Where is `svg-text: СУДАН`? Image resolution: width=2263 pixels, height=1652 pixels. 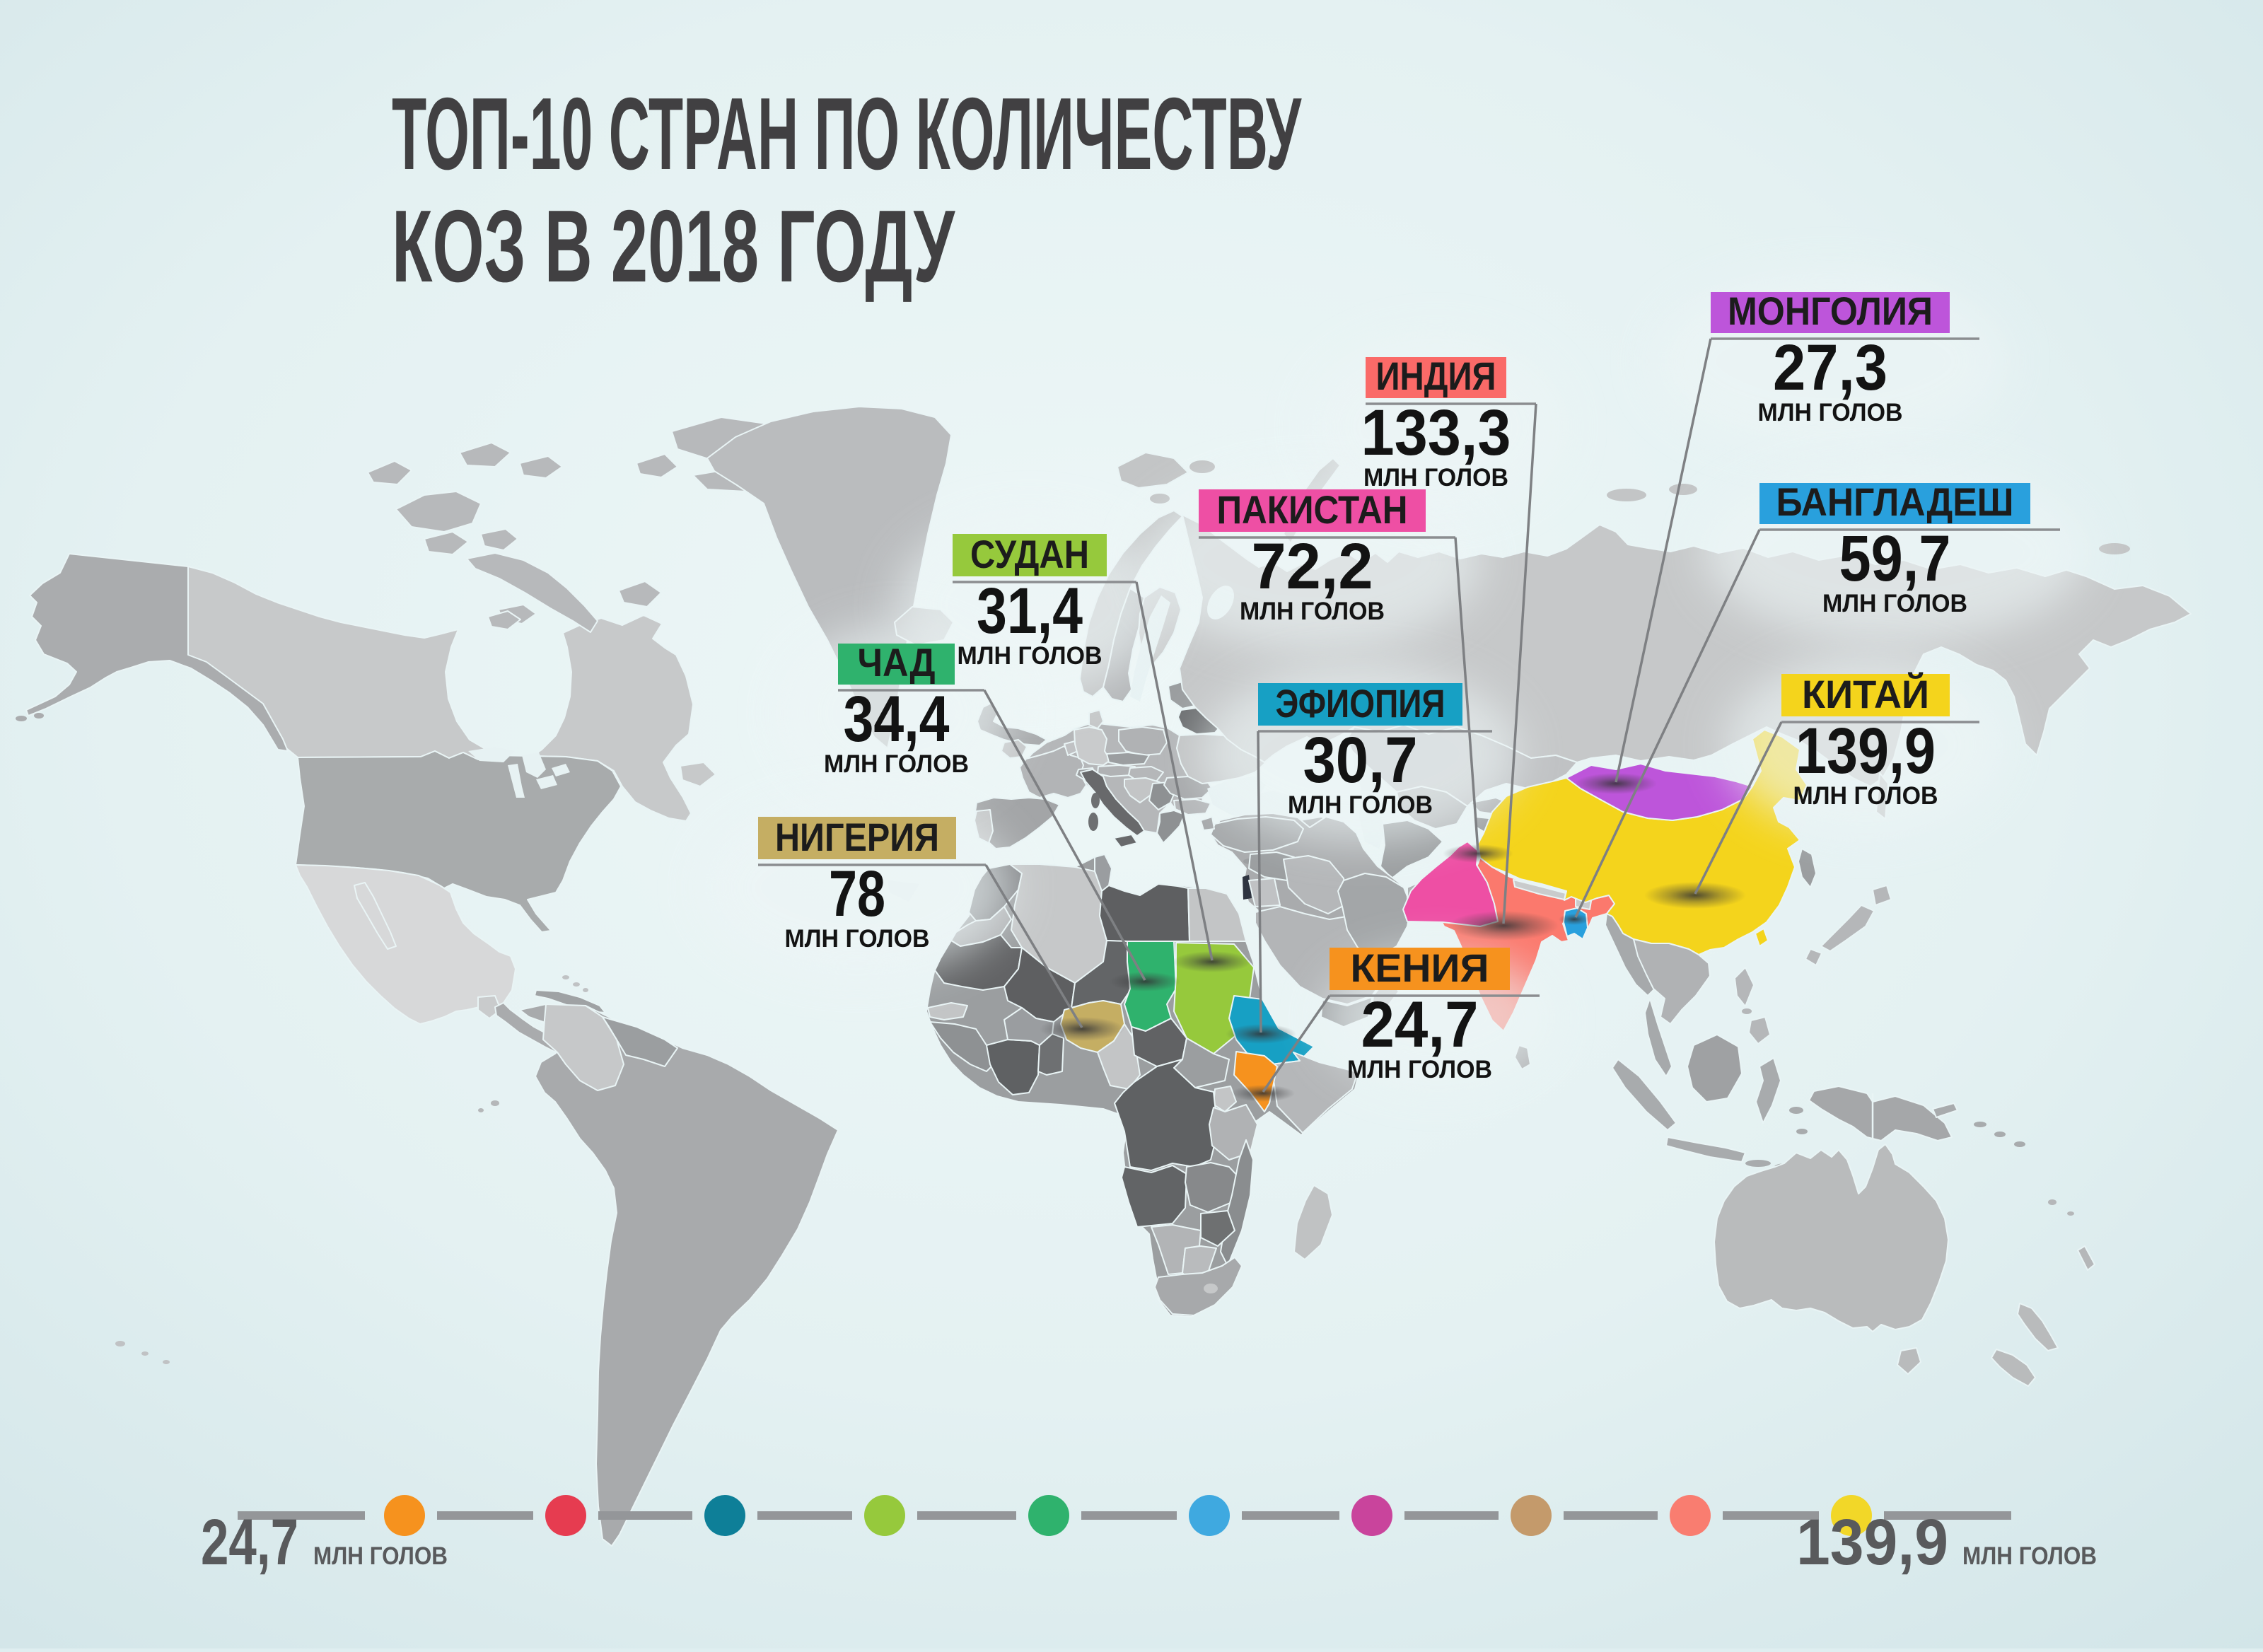 svg-text: СУДАН is located at coordinates (1029, 554).